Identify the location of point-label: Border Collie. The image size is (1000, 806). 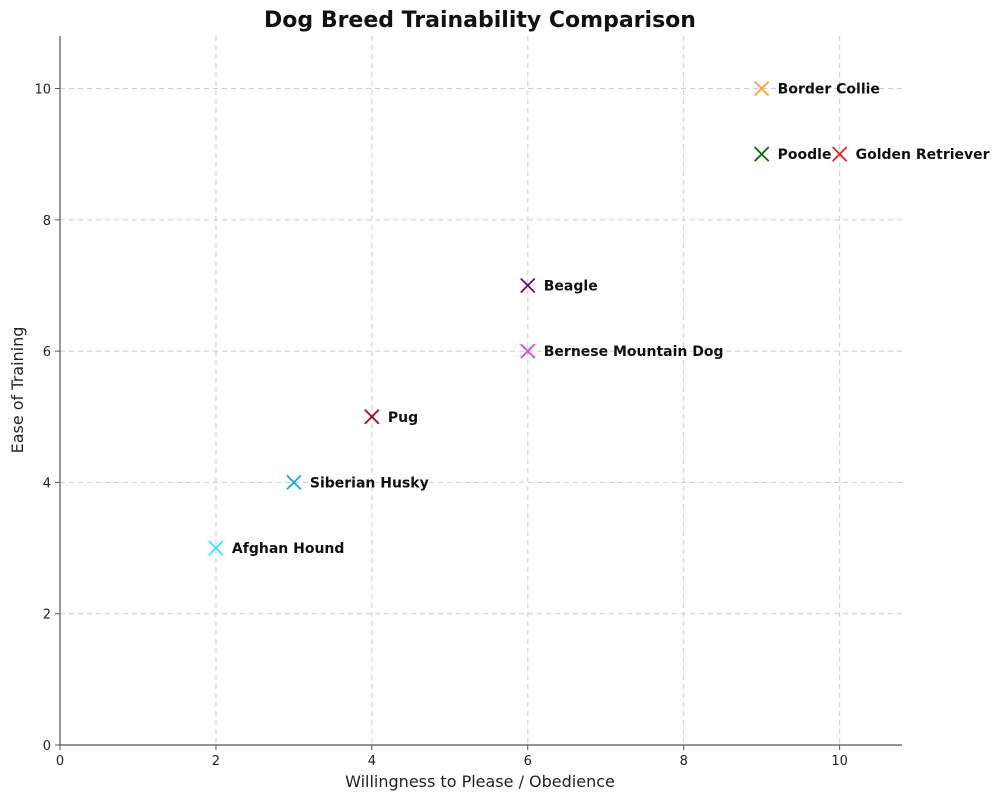
(829, 90).